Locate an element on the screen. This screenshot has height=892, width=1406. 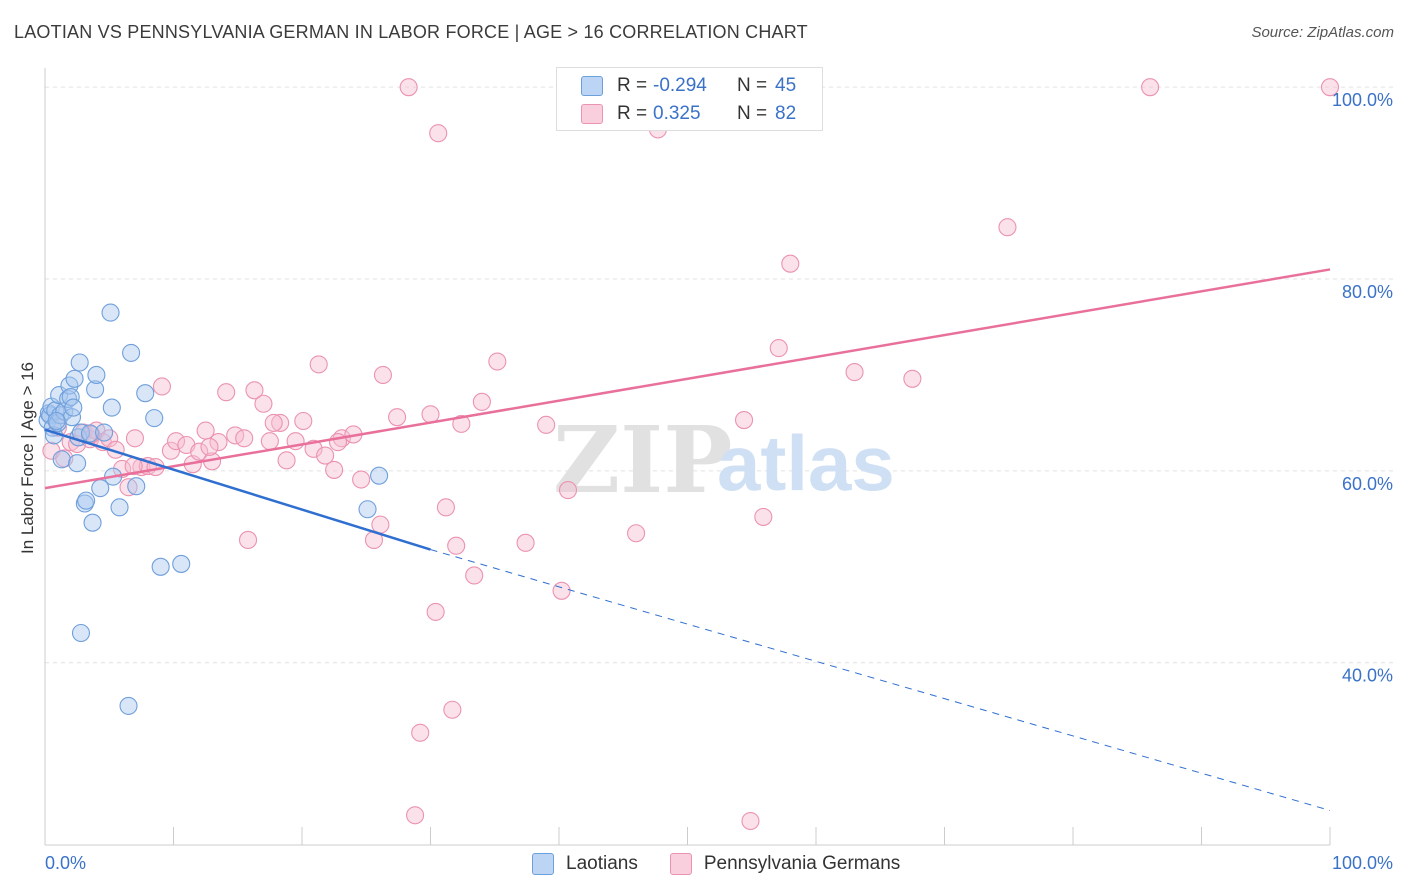
watermark: ZIP atlas is located at coordinates (724, 460).